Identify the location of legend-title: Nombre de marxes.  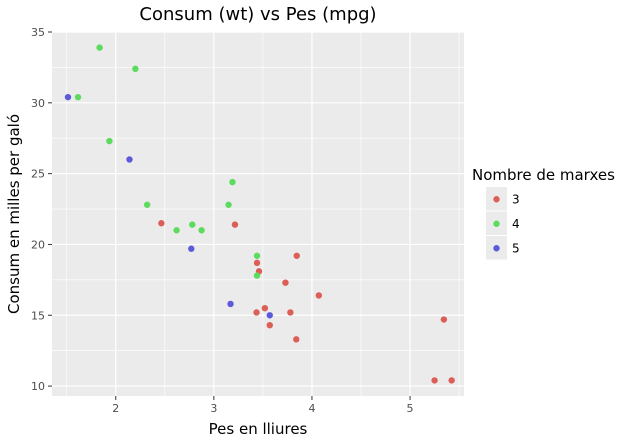
(543, 175).